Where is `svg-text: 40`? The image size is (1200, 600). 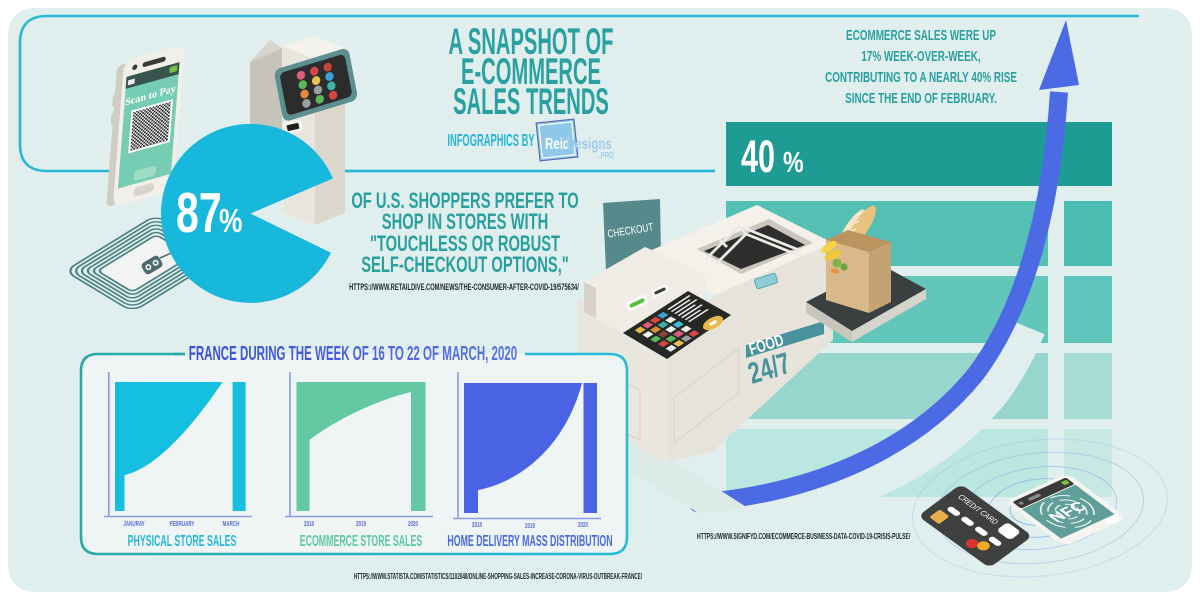
svg-text: 40 is located at coordinates (758, 157).